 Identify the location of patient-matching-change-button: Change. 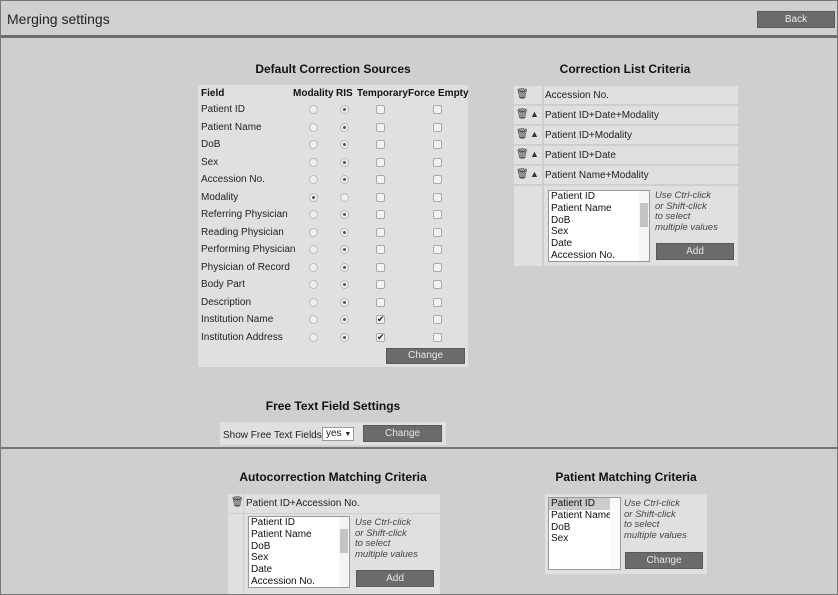
(664, 560).